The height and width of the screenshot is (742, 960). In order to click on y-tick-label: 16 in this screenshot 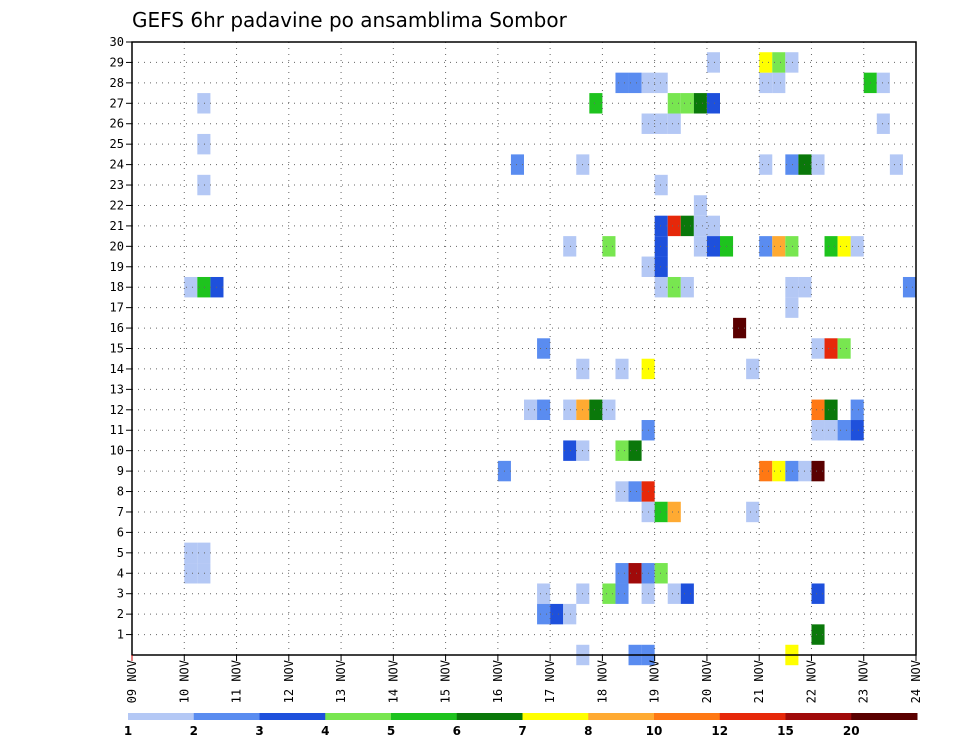, I will do `click(117, 328)`.